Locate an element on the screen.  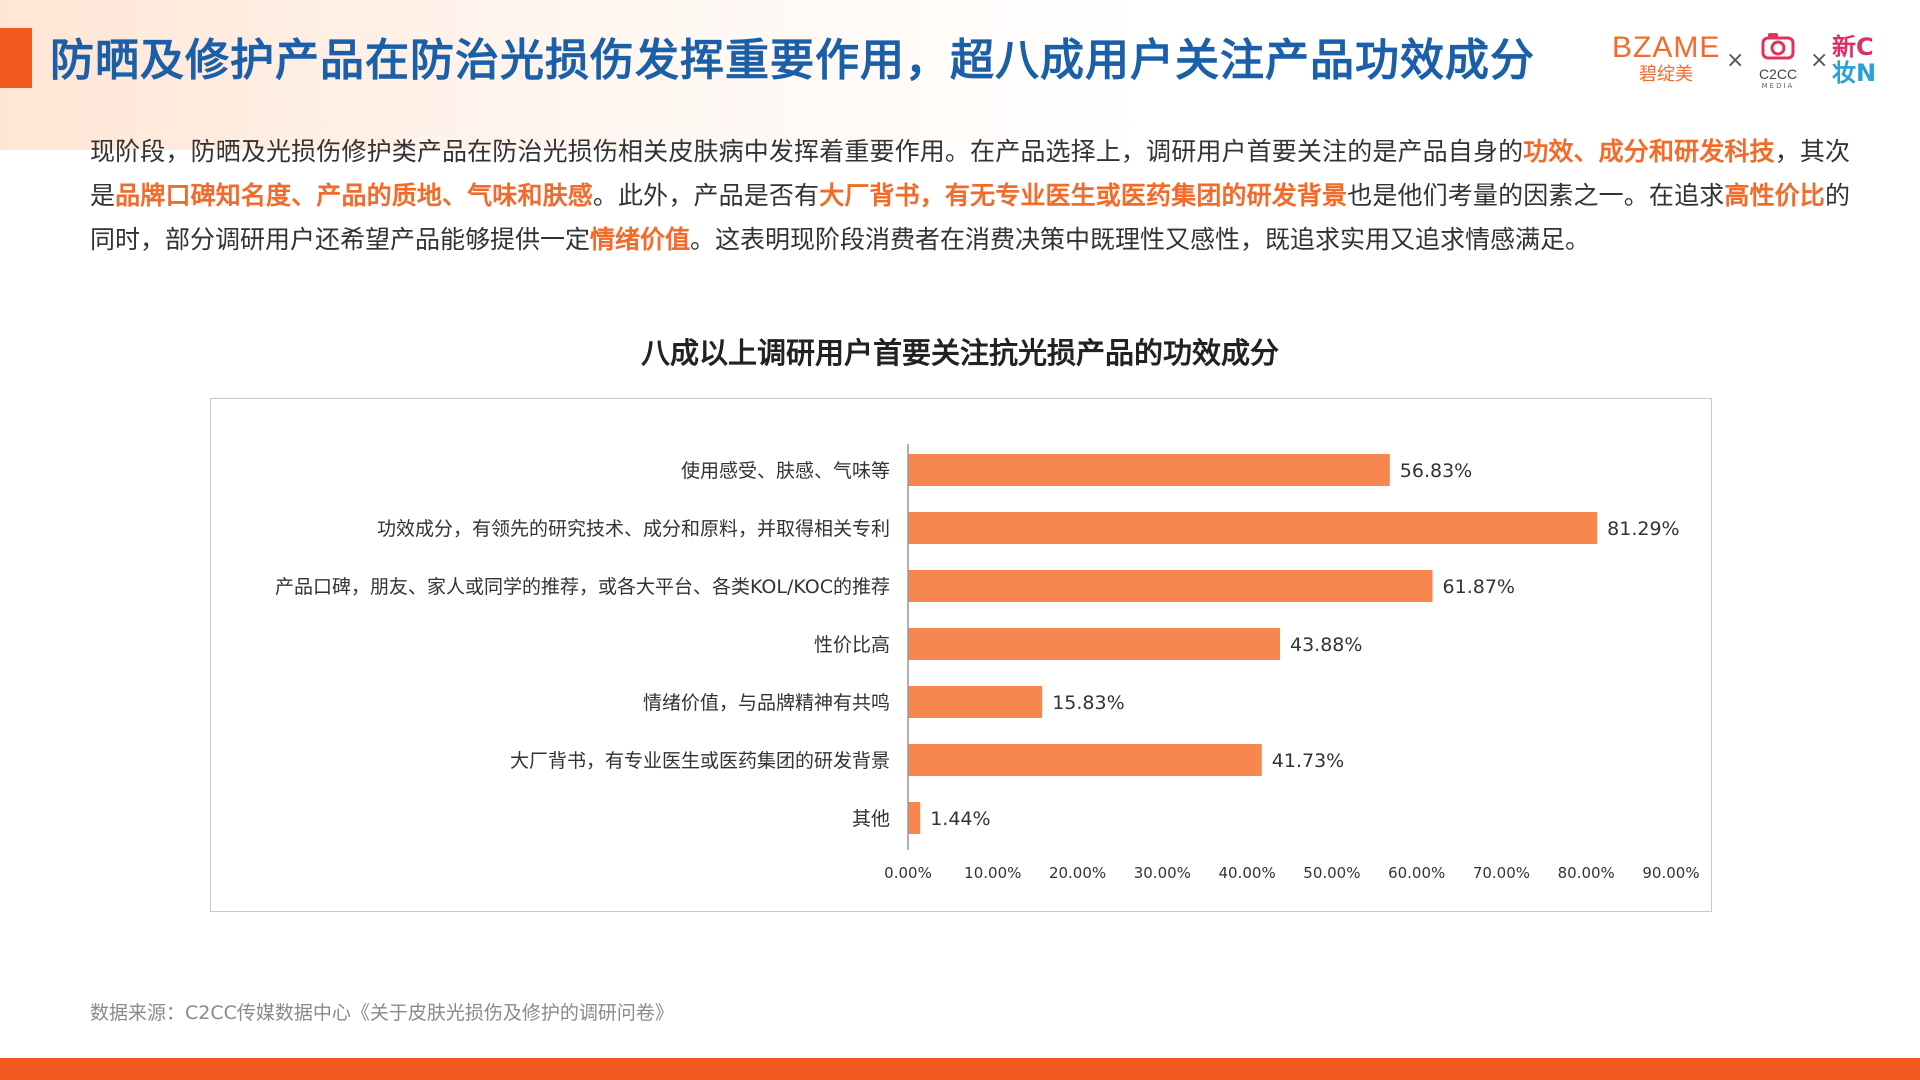
intro-highlight: 高性价比 is located at coordinates (1774, 195).